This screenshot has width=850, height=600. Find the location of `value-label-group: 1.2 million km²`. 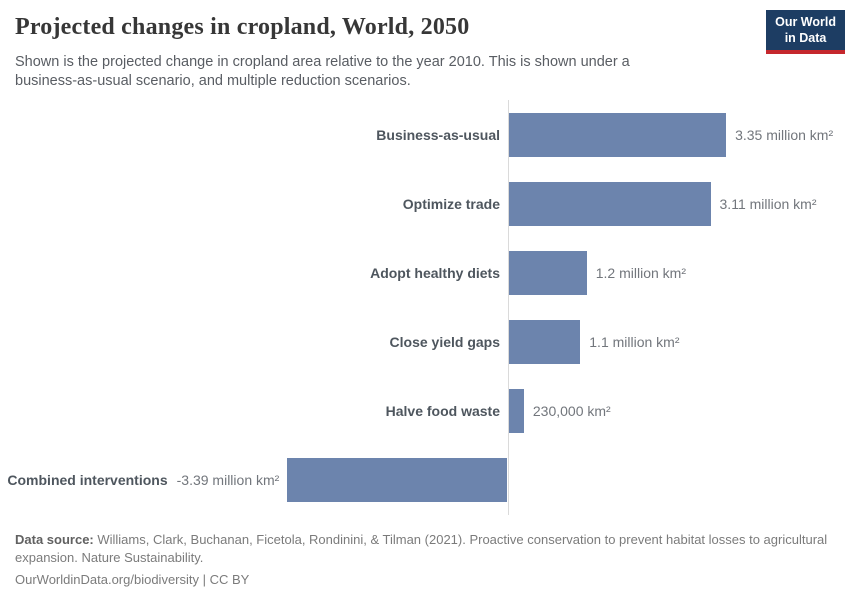

value-label-group: 1.2 million km² is located at coordinates (641, 272).